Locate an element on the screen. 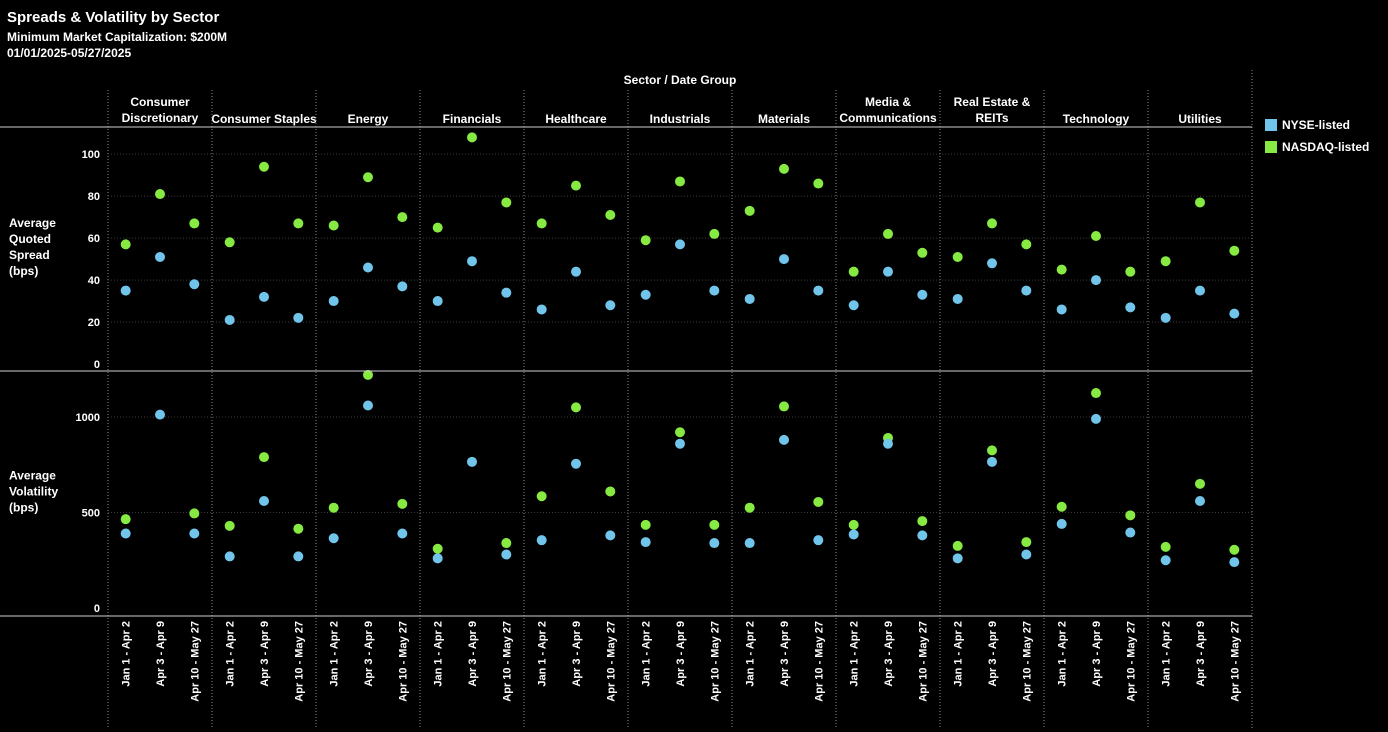 This screenshot has height=732, width=1388. legend-item-nasdaq: NASDAQ-listed is located at coordinates (1317, 147).